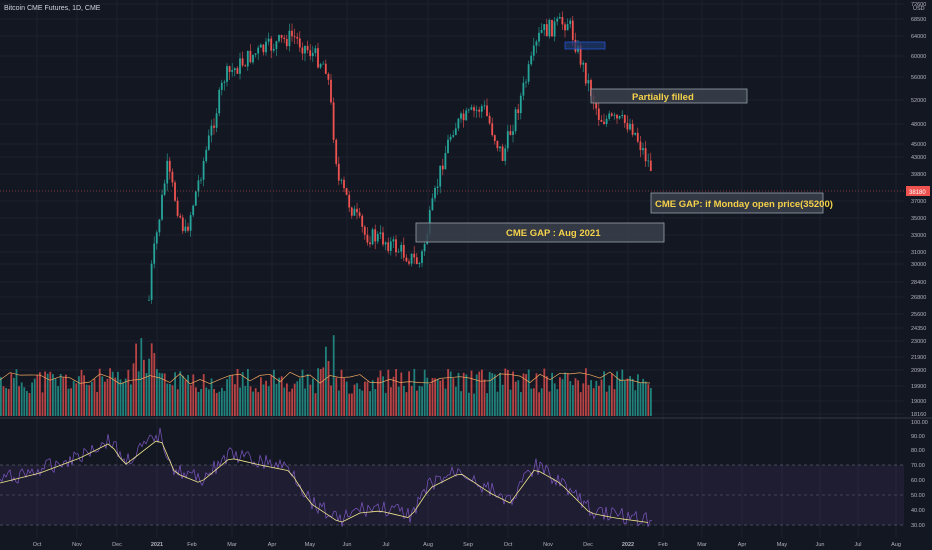 This screenshot has width=932, height=550. Describe the element at coordinates (918, 101) in the screenshot. I see `price-tick-label: 52000` at that location.